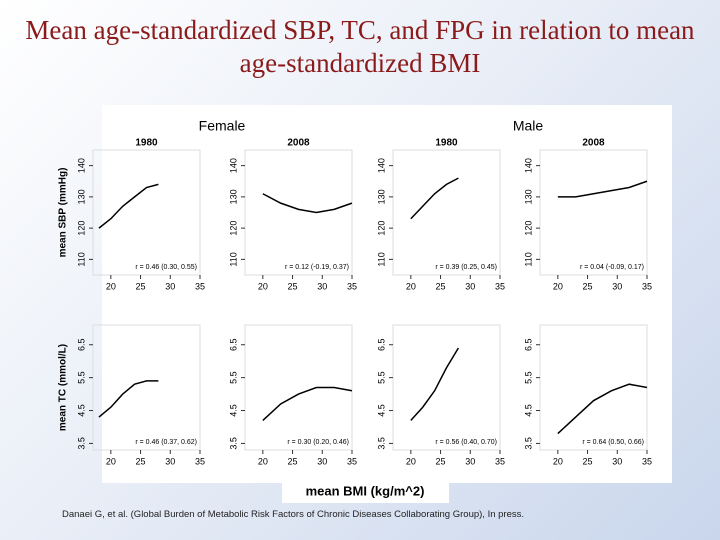  I want to click on annotation: r = 0.64 (0.50, 0.66), so click(613, 442).